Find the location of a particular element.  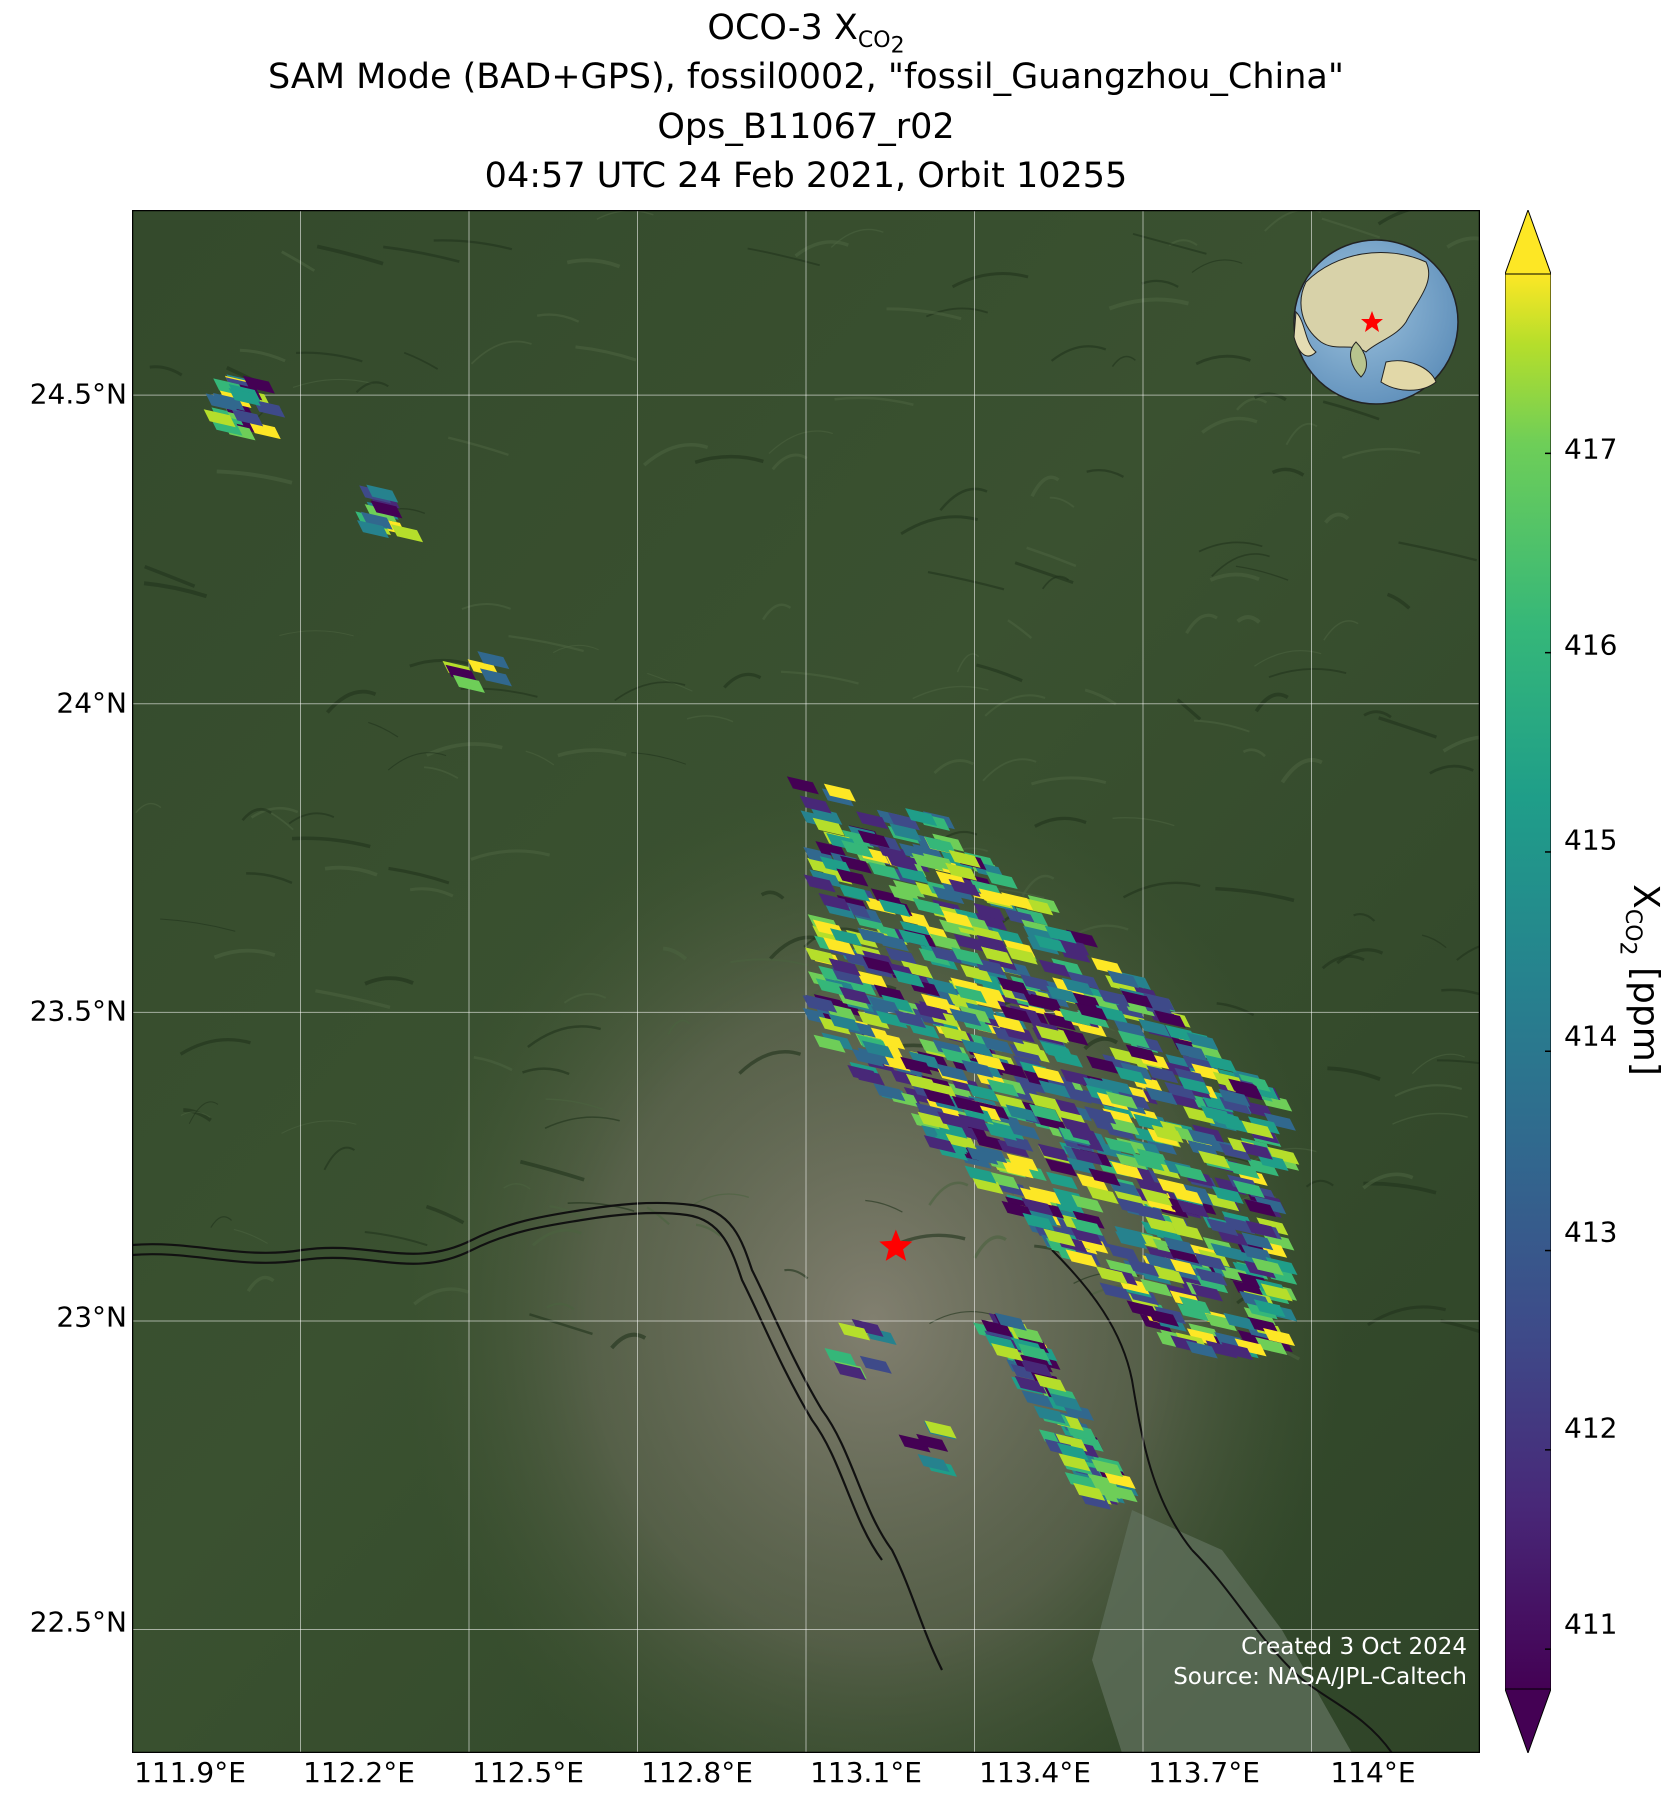

globe-land is located at coordinates (1305, 333).